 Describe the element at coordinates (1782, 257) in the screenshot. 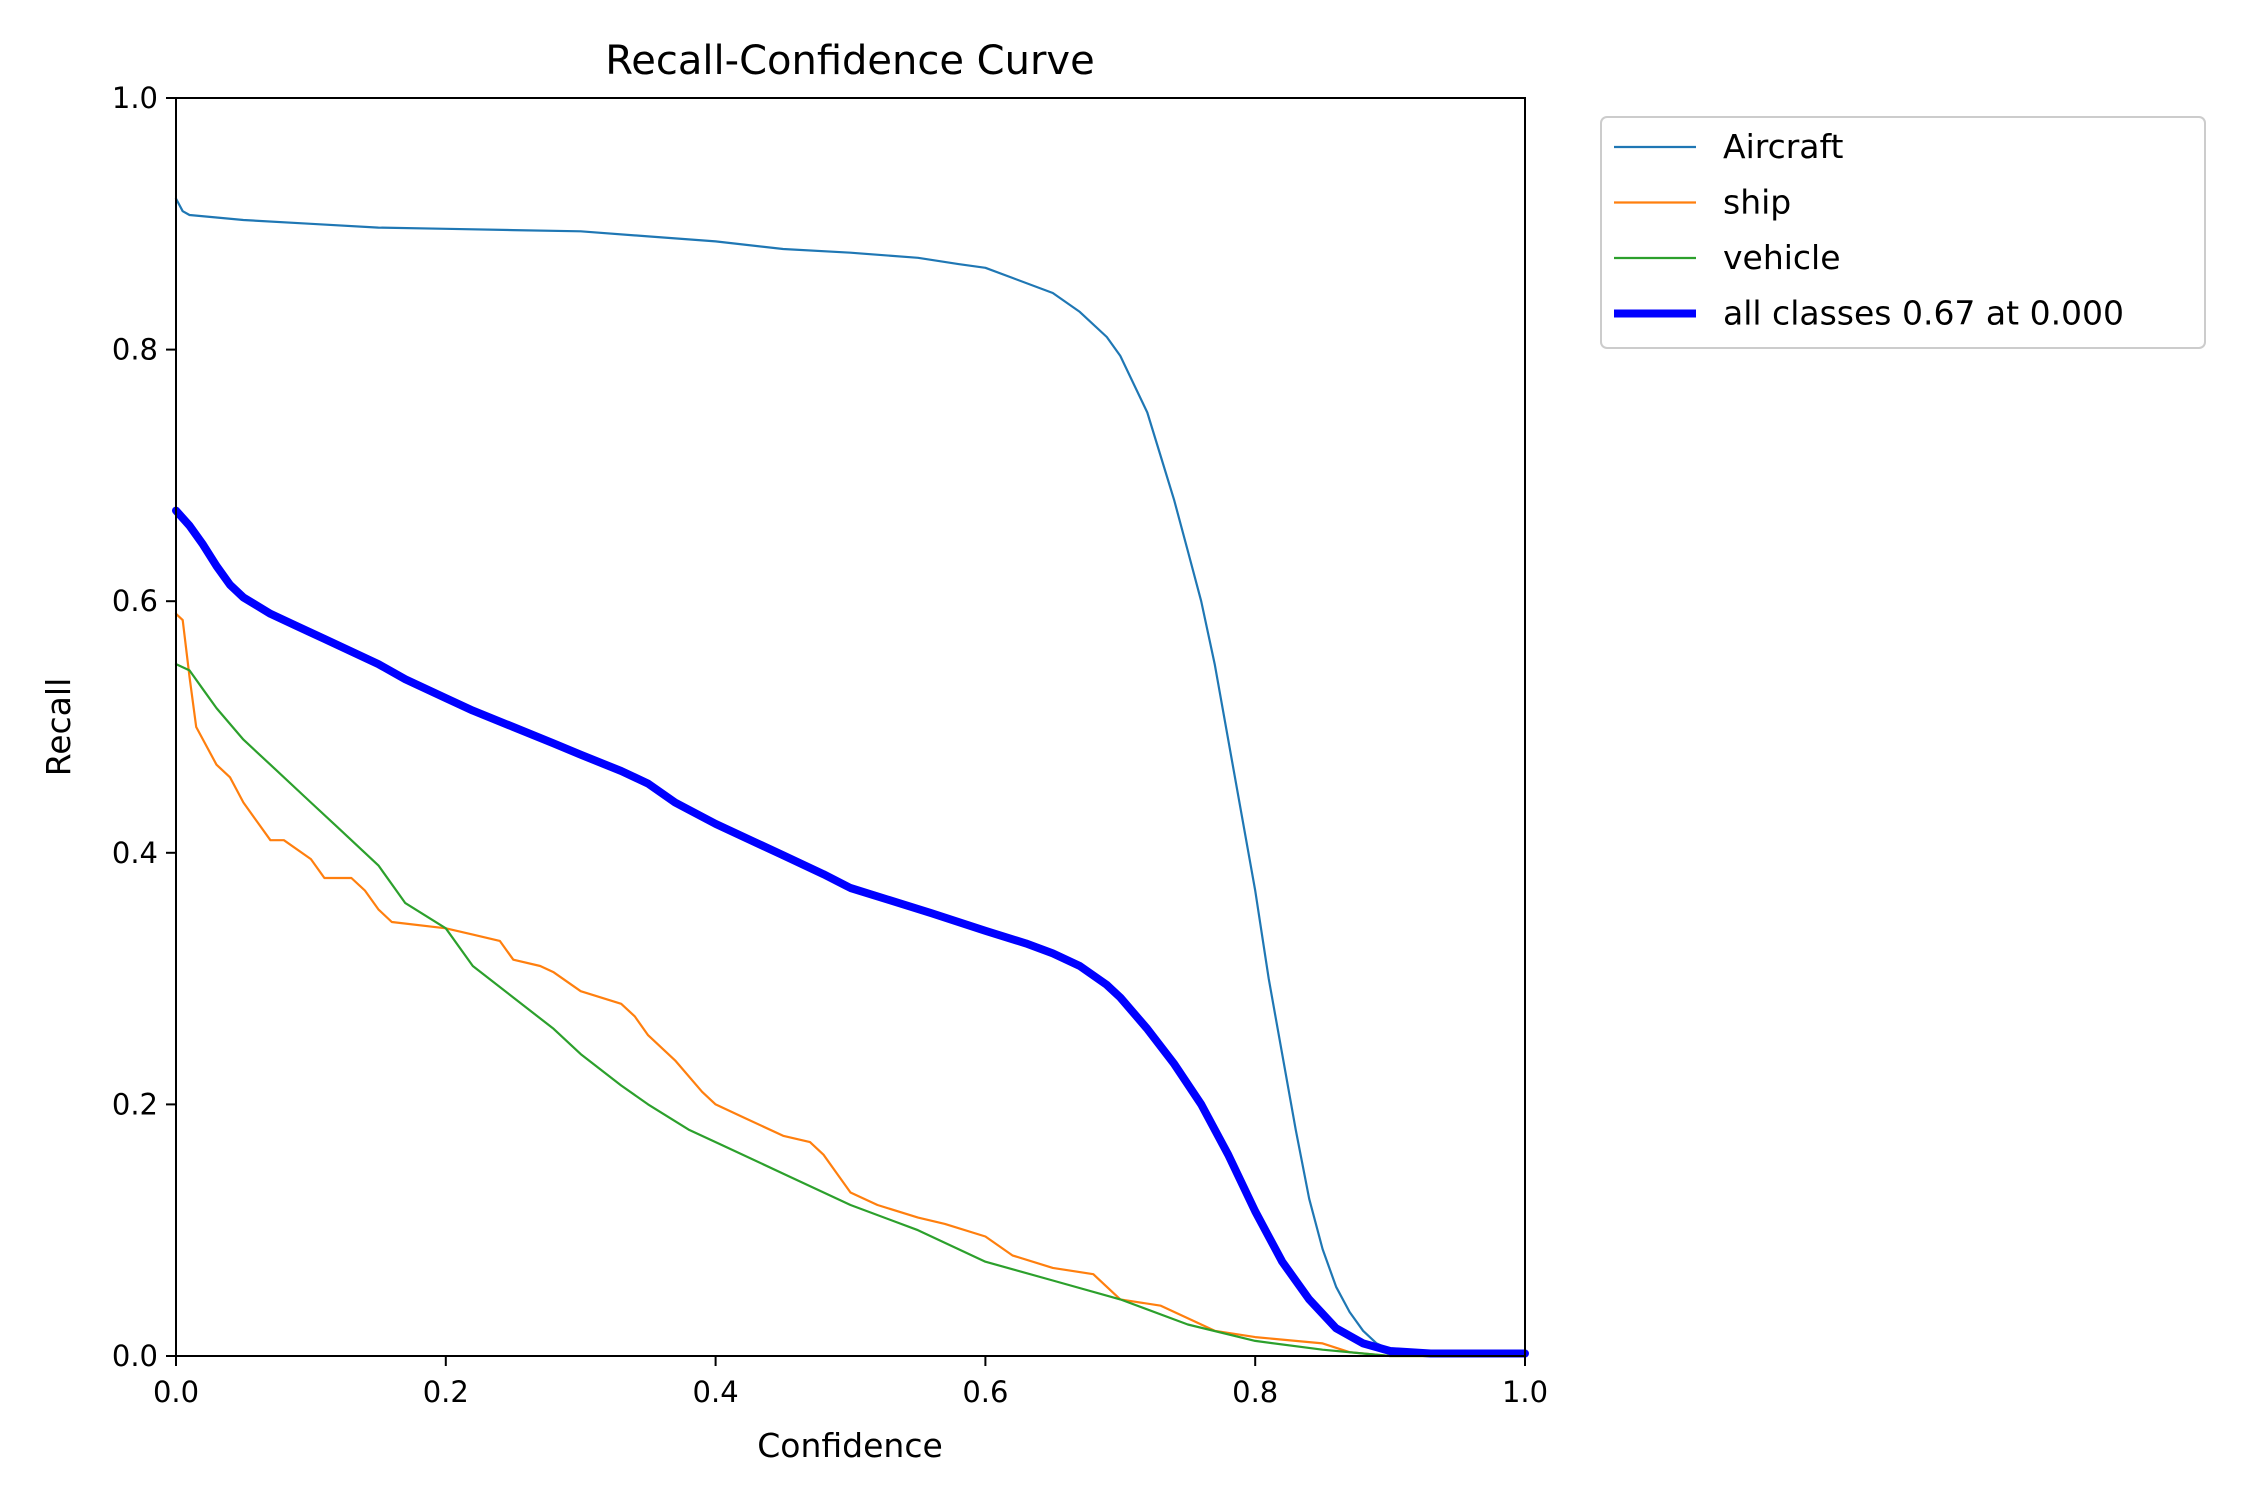

I see `legend-label-3: vehicle` at that location.